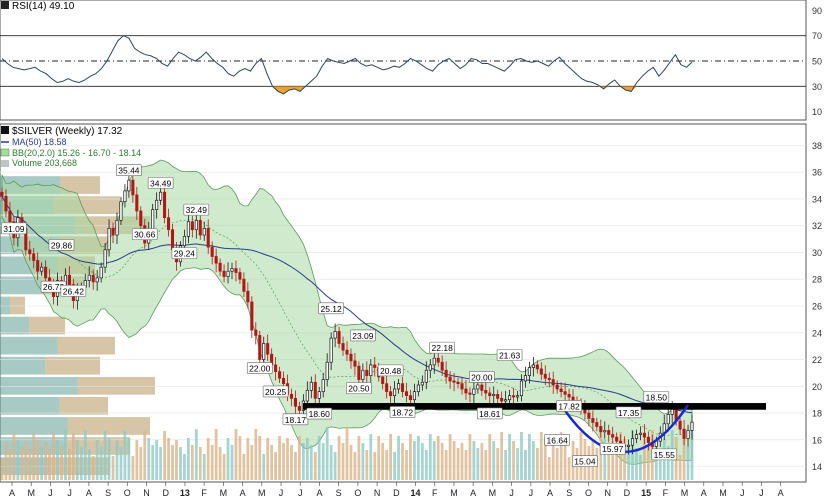 The height and width of the screenshot is (499, 827). What do you see at coordinates (817, 467) in the screenshot?
I see `price-tick-label: 14` at bounding box center [817, 467].